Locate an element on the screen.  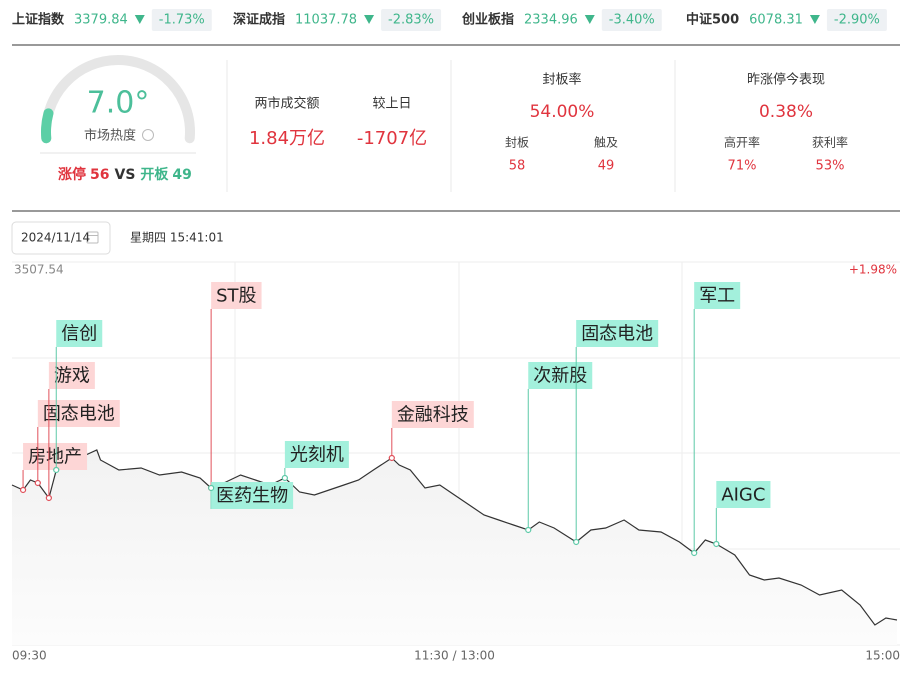
index-name: 上证指数 is located at coordinates (38, 20).